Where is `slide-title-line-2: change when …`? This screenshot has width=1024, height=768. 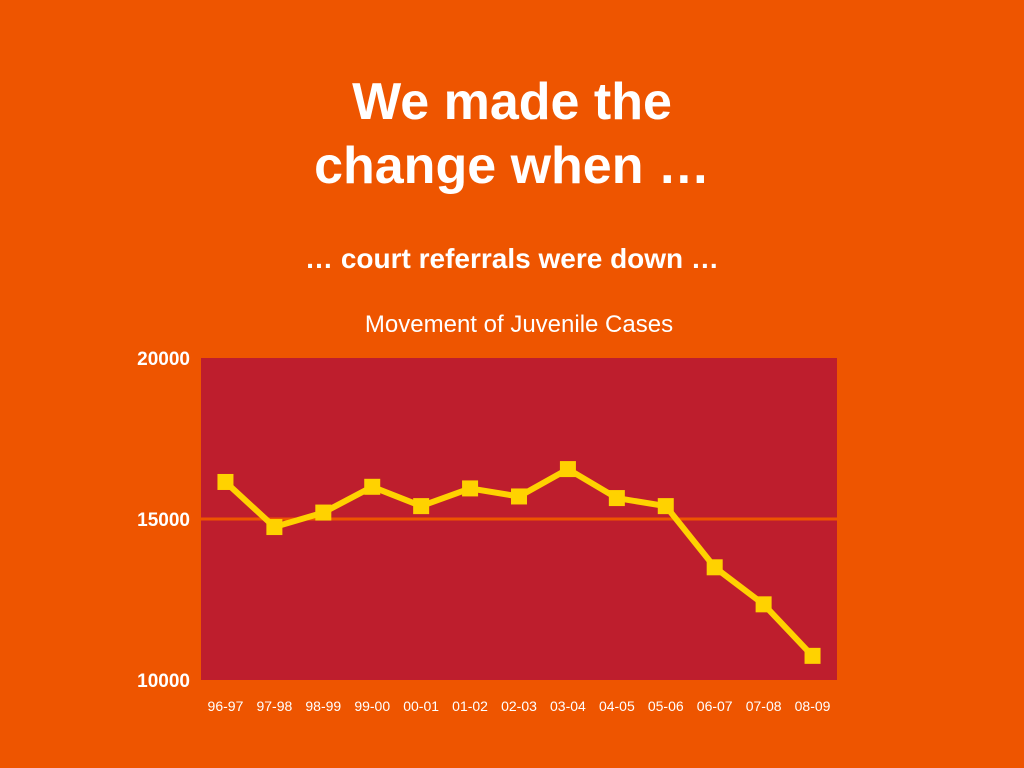
slide-title-line-2: change when … is located at coordinates (512, 166).